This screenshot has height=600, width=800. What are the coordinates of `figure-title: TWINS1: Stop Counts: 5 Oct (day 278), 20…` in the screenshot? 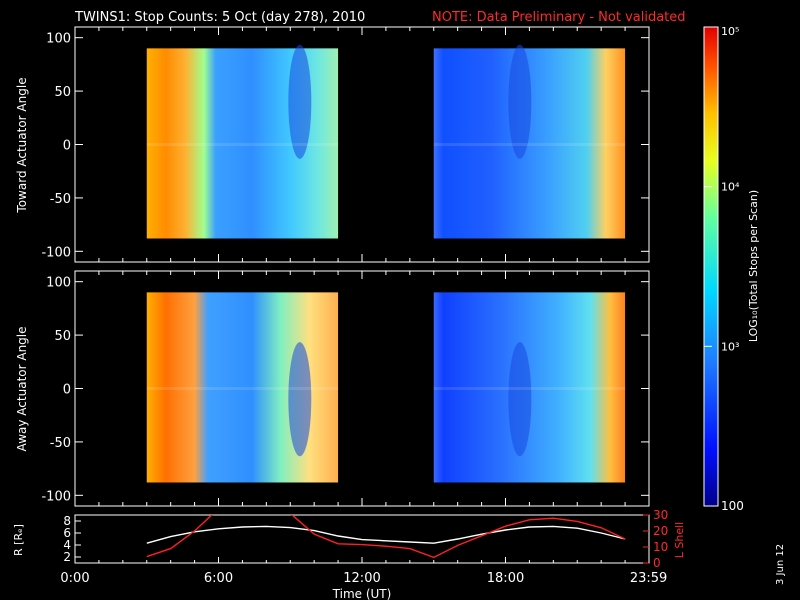 It's located at (219, 17).